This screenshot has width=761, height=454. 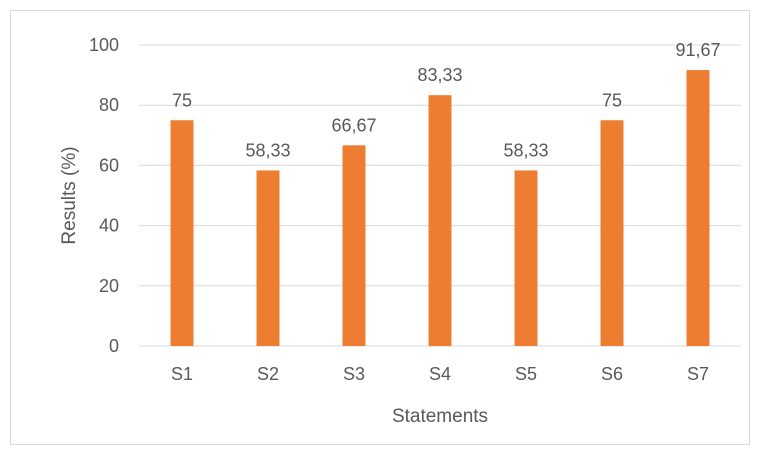 I want to click on data-label-s7: 91,67, so click(x=697, y=50).